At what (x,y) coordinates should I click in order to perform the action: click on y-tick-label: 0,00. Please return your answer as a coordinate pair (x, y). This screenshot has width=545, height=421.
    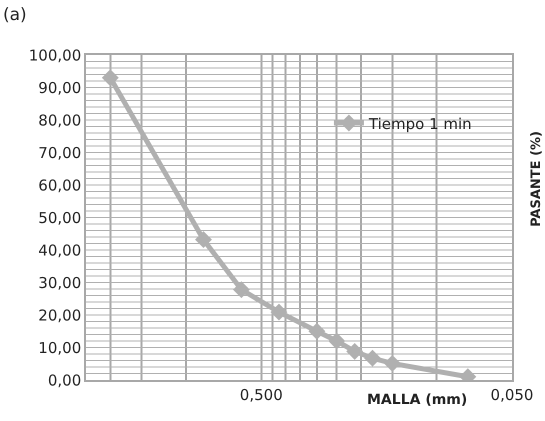
    Looking at the image, I should click on (65, 380).